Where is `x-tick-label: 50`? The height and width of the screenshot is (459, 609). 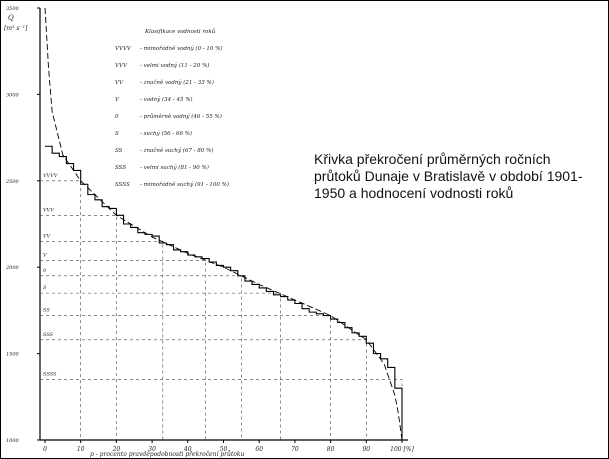
x-tick-label: 50 is located at coordinates (224, 449).